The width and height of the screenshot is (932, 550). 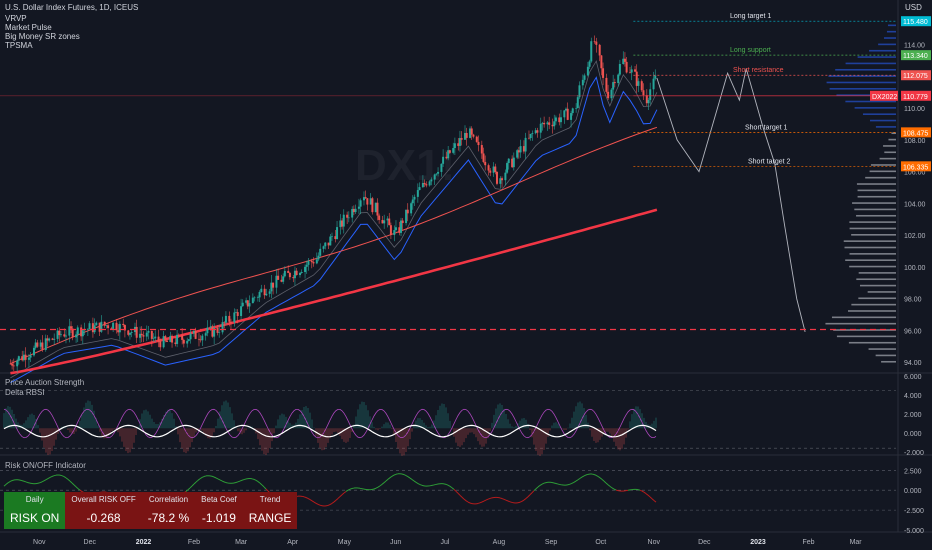 What do you see at coordinates (915, 204) in the screenshot?
I see `y-tick-label: 104.00` at bounding box center [915, 204].